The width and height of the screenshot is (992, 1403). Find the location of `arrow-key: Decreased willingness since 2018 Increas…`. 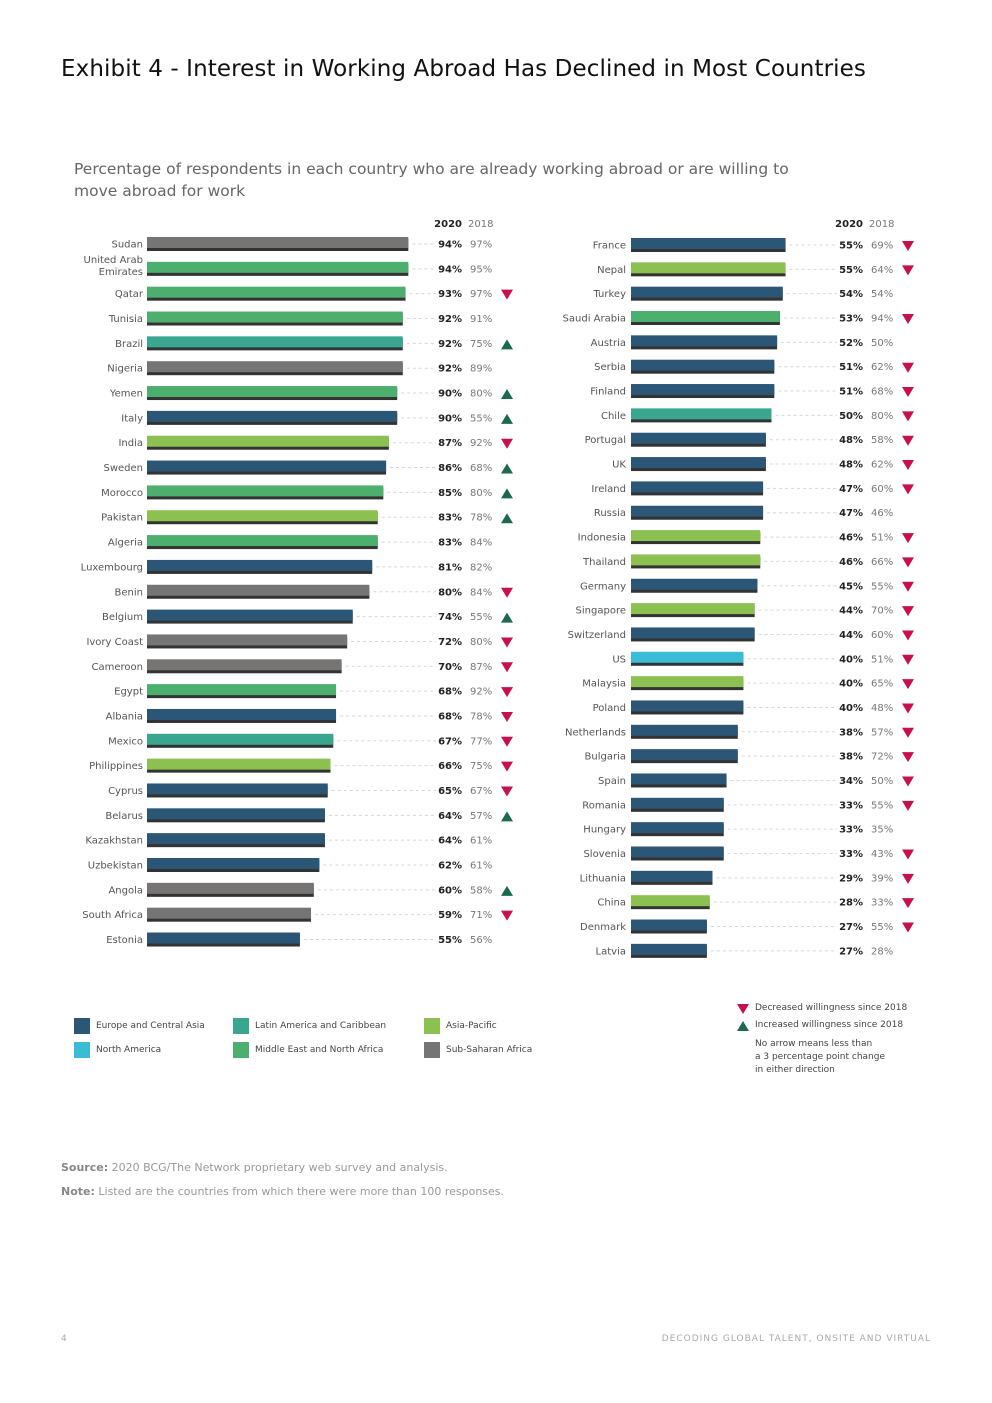

arrow-key: Decreased willingness since 2018 Increas… is located at coordinates (822, 1039).